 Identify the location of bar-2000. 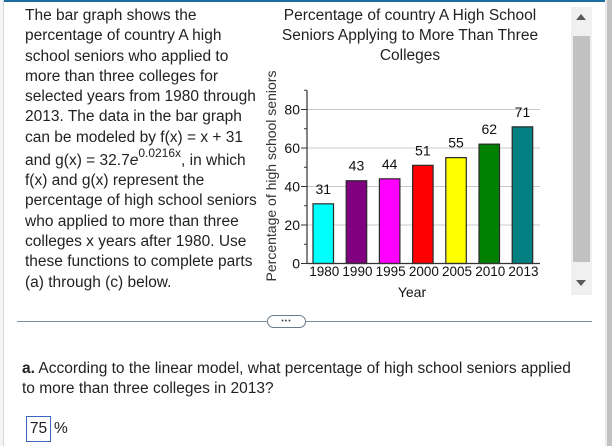
(423, 214).